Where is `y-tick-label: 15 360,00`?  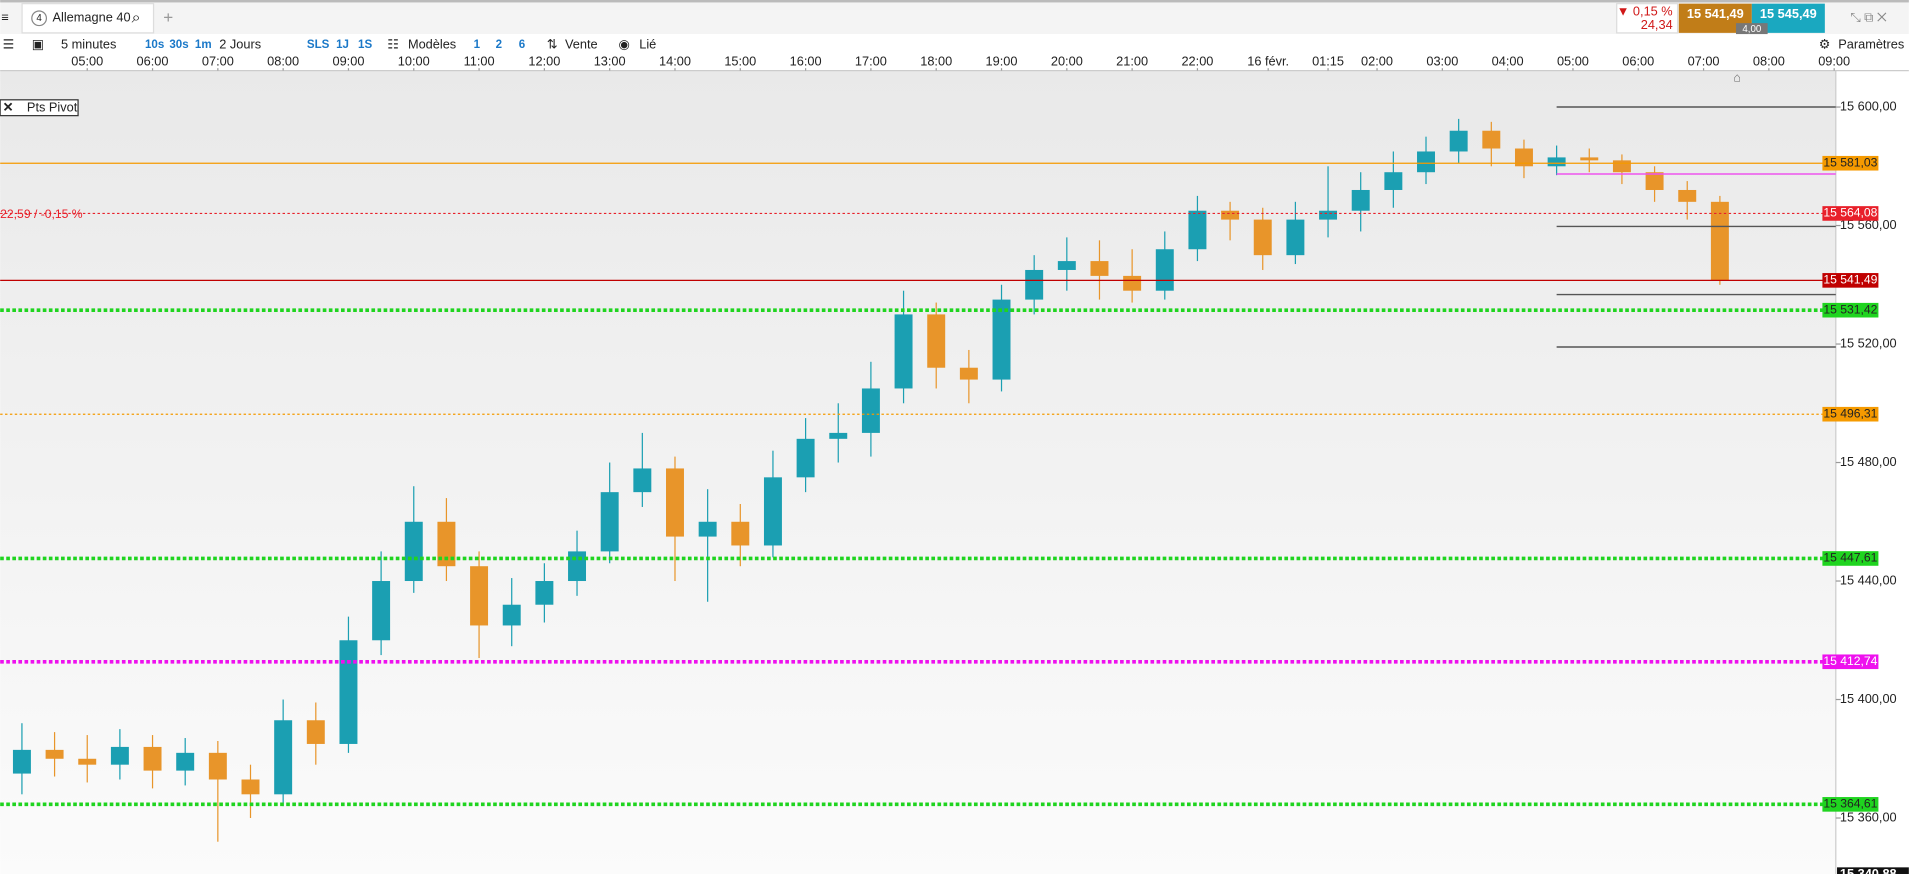 y-tick-label: 15 360,00 is located at coordinates (1868, 816).